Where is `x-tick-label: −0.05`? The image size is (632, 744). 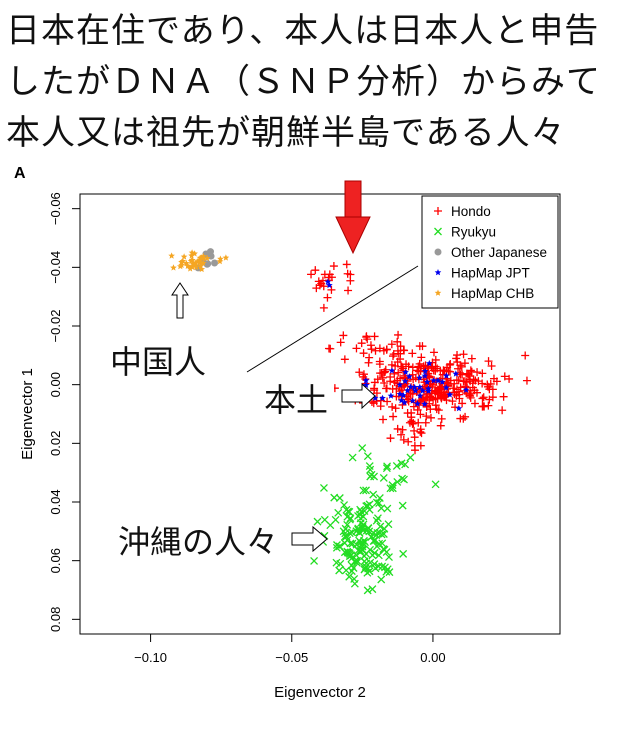
x-tick-label: −0.05 is located at coordinates (291, 657).